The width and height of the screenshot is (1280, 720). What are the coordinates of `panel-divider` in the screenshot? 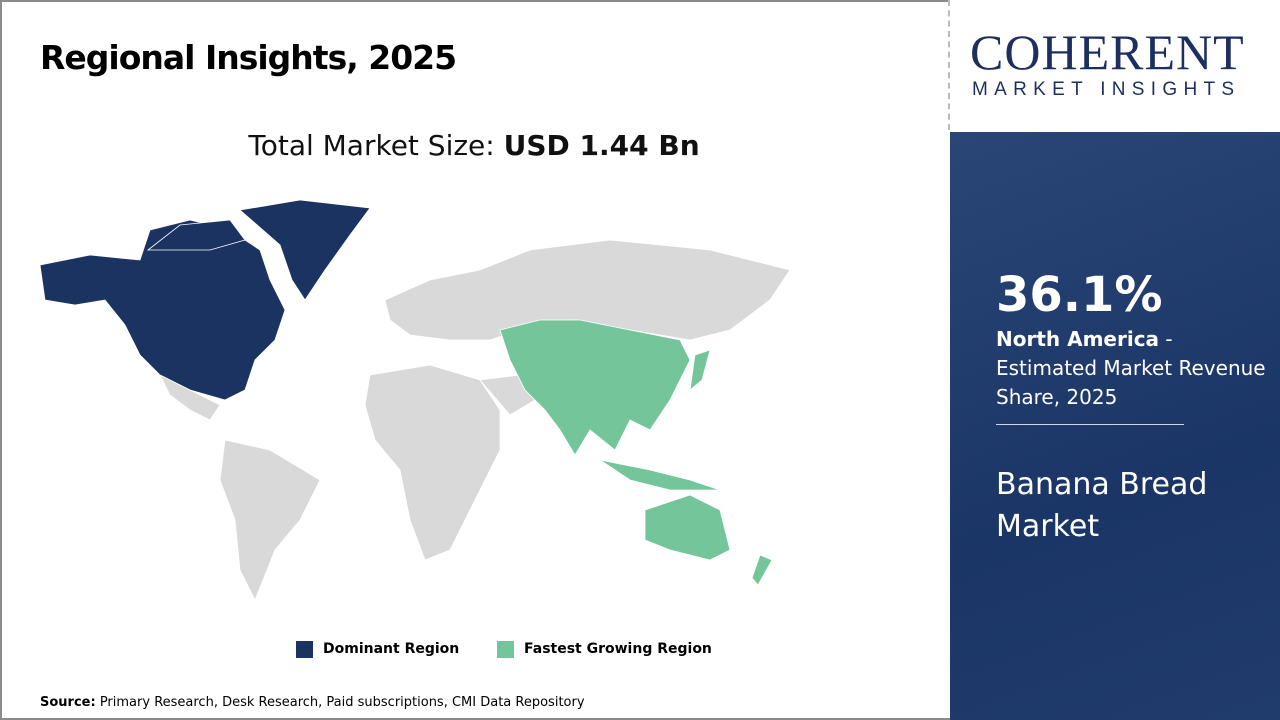 It's located at (1090, 424).